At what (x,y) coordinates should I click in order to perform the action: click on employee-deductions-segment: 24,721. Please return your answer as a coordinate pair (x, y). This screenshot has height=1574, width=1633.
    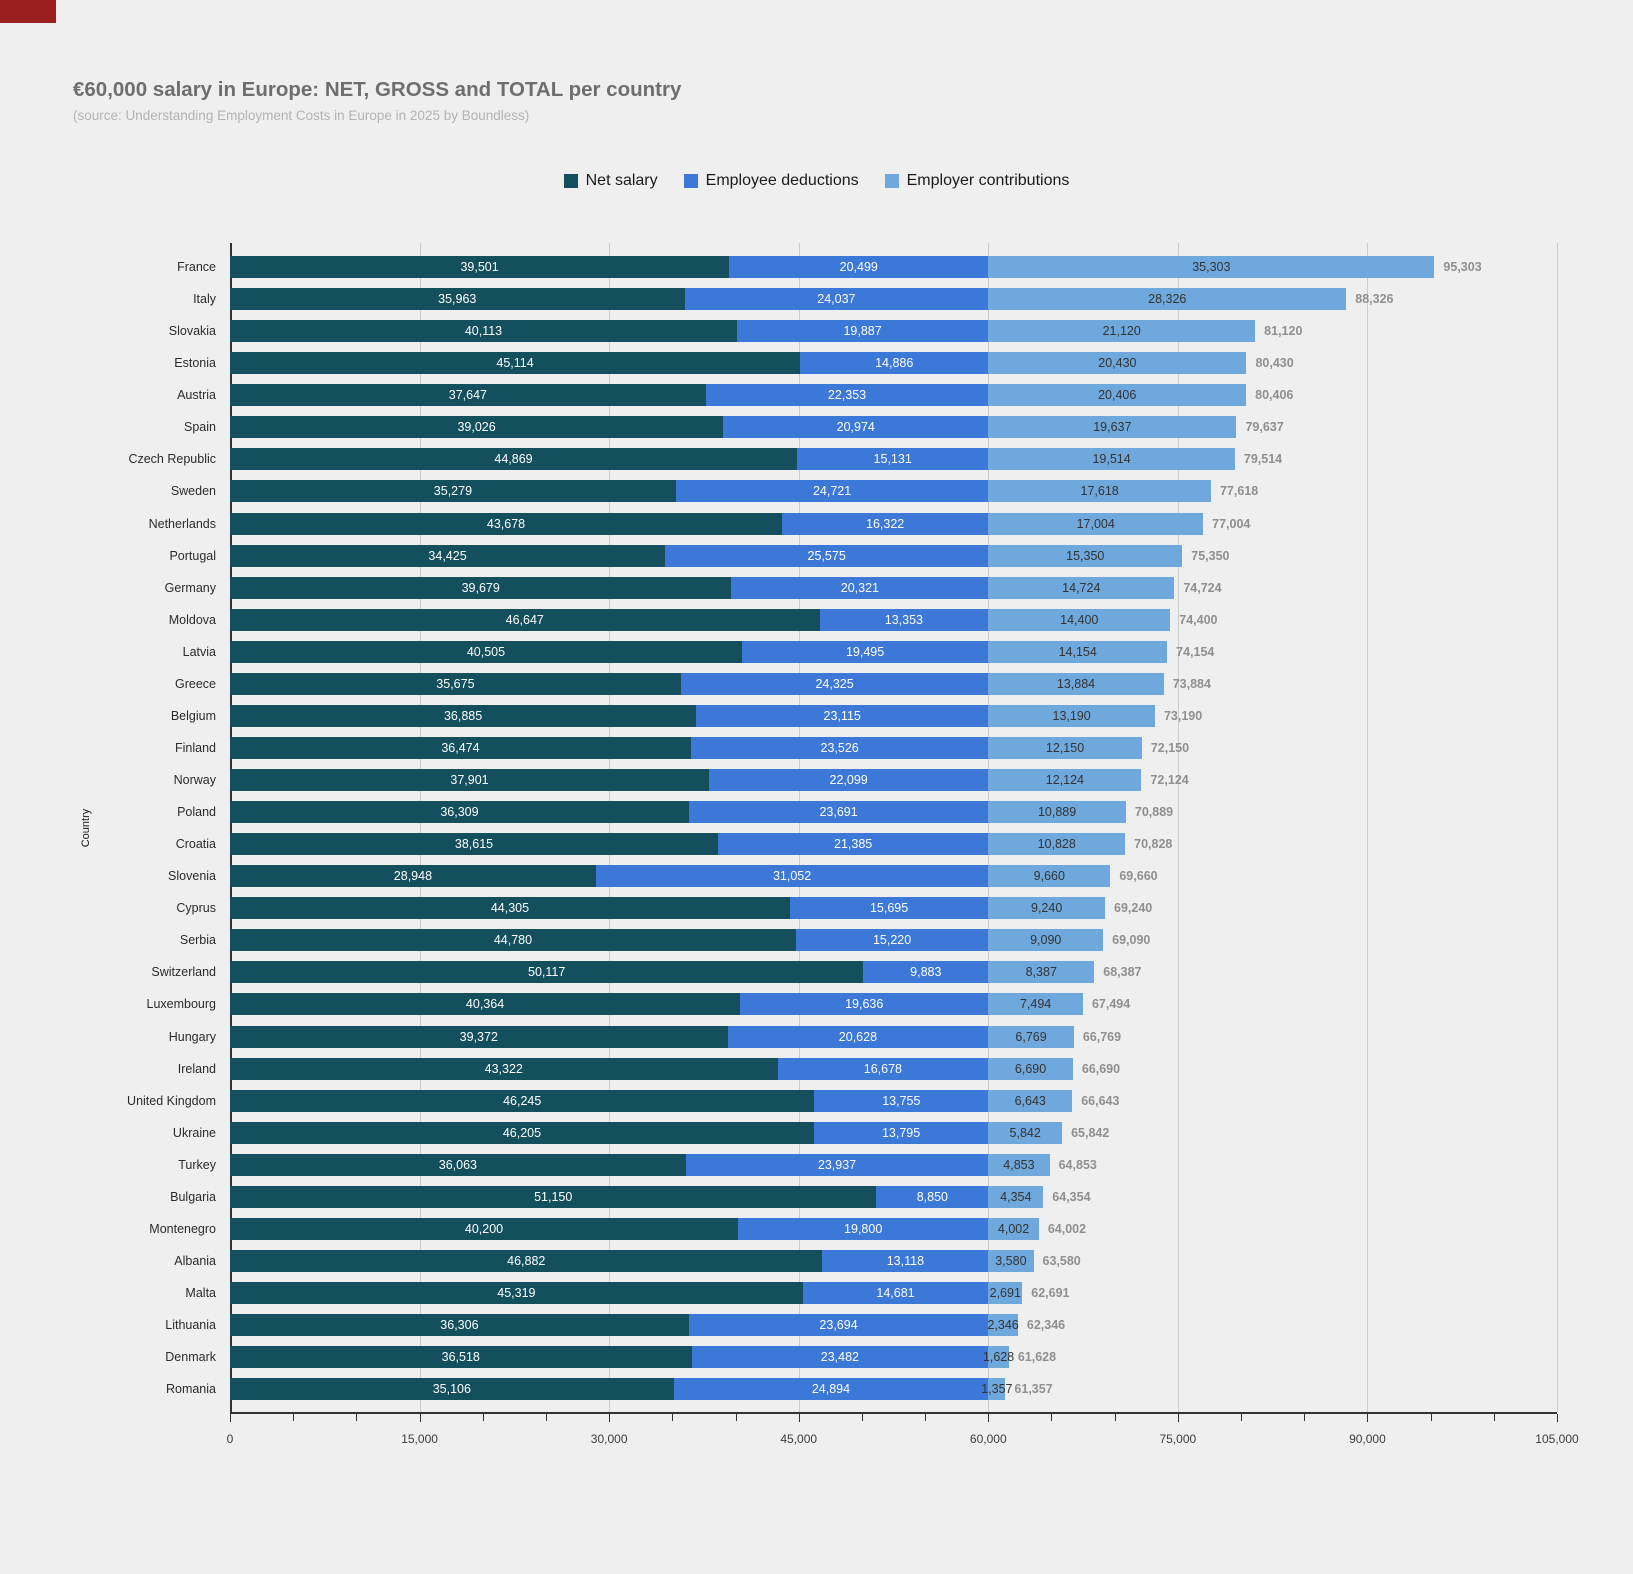
    Looking at the image, I should click on (832, 491).